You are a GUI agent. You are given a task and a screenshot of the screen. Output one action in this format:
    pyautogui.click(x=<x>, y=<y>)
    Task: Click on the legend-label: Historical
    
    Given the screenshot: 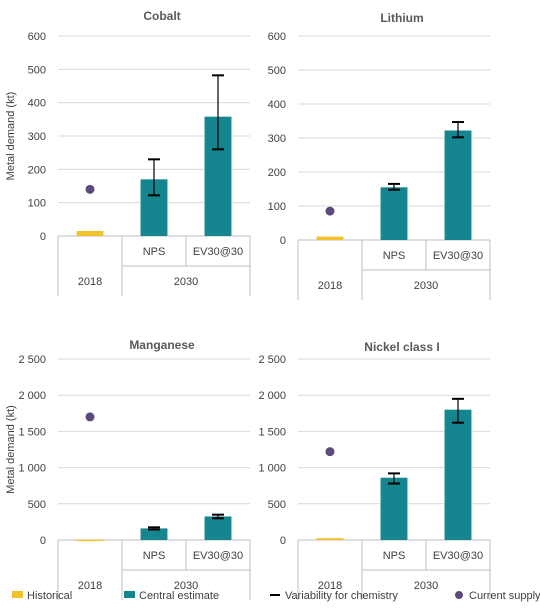 What is the action you would take?
    pyautogui.click(x=49, y=596)
    